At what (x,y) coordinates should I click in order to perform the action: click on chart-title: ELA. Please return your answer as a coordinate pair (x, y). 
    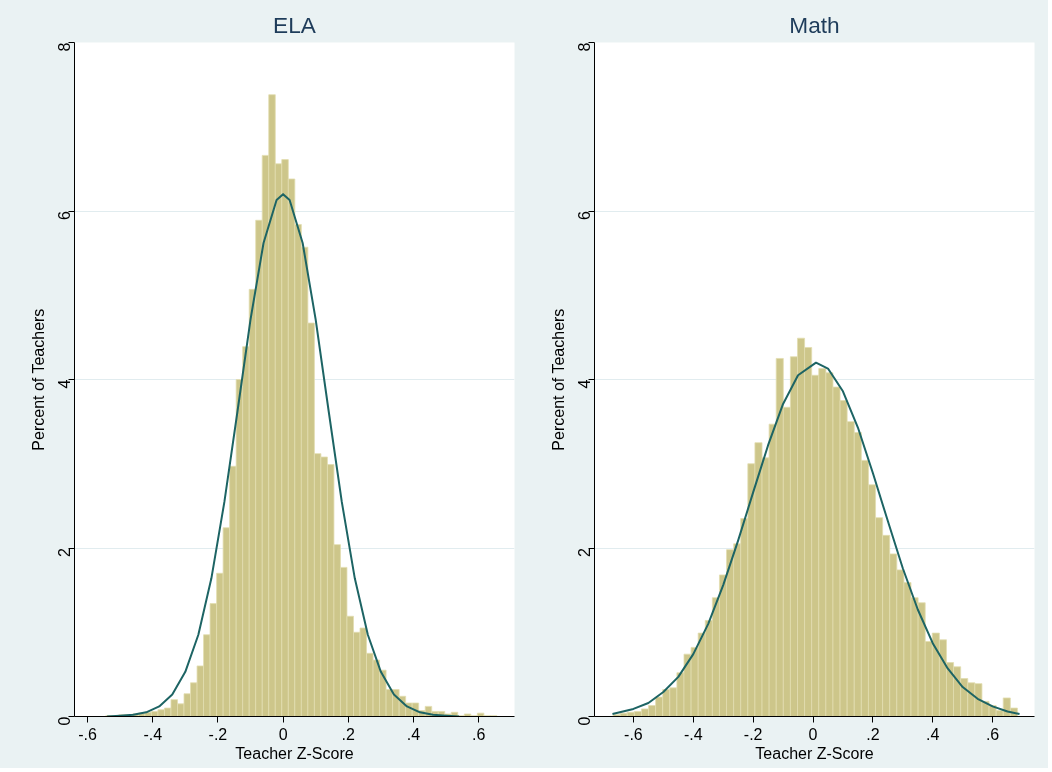
    Looking at the image, I should click on (295, 24).